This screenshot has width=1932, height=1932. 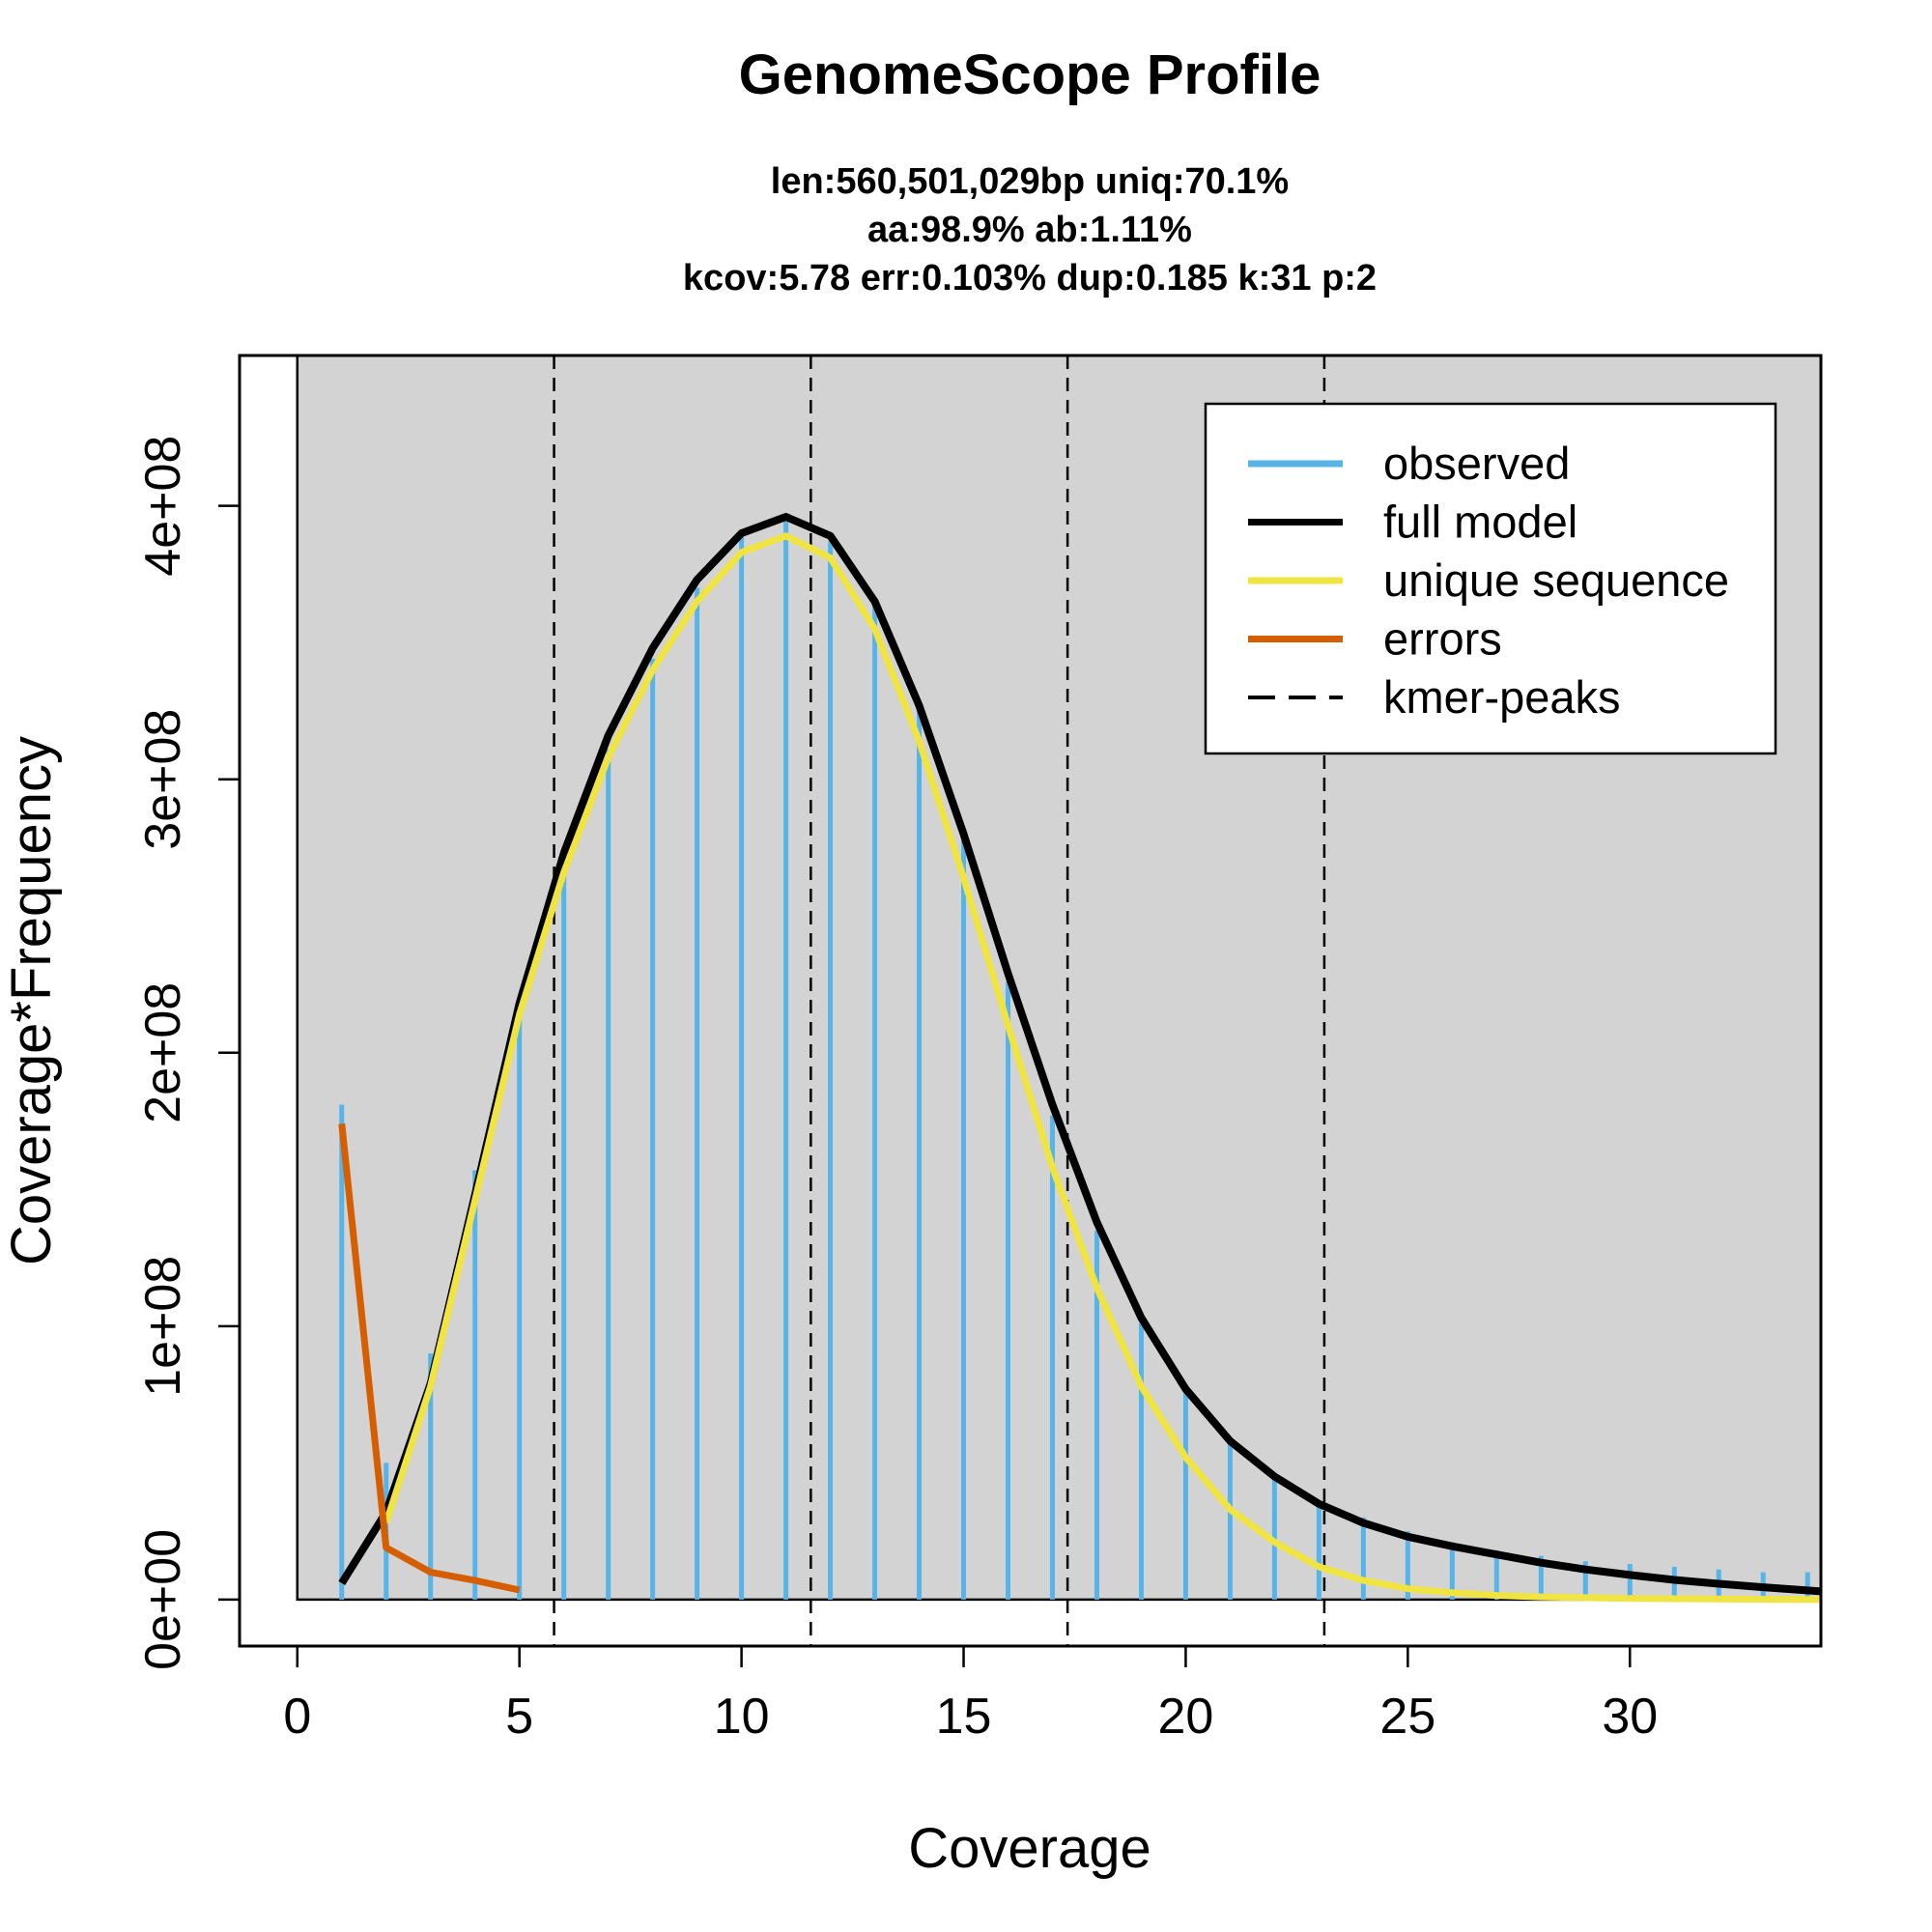 I want to click on y-tick-label: 4e+08, so click(x=163, y=506).